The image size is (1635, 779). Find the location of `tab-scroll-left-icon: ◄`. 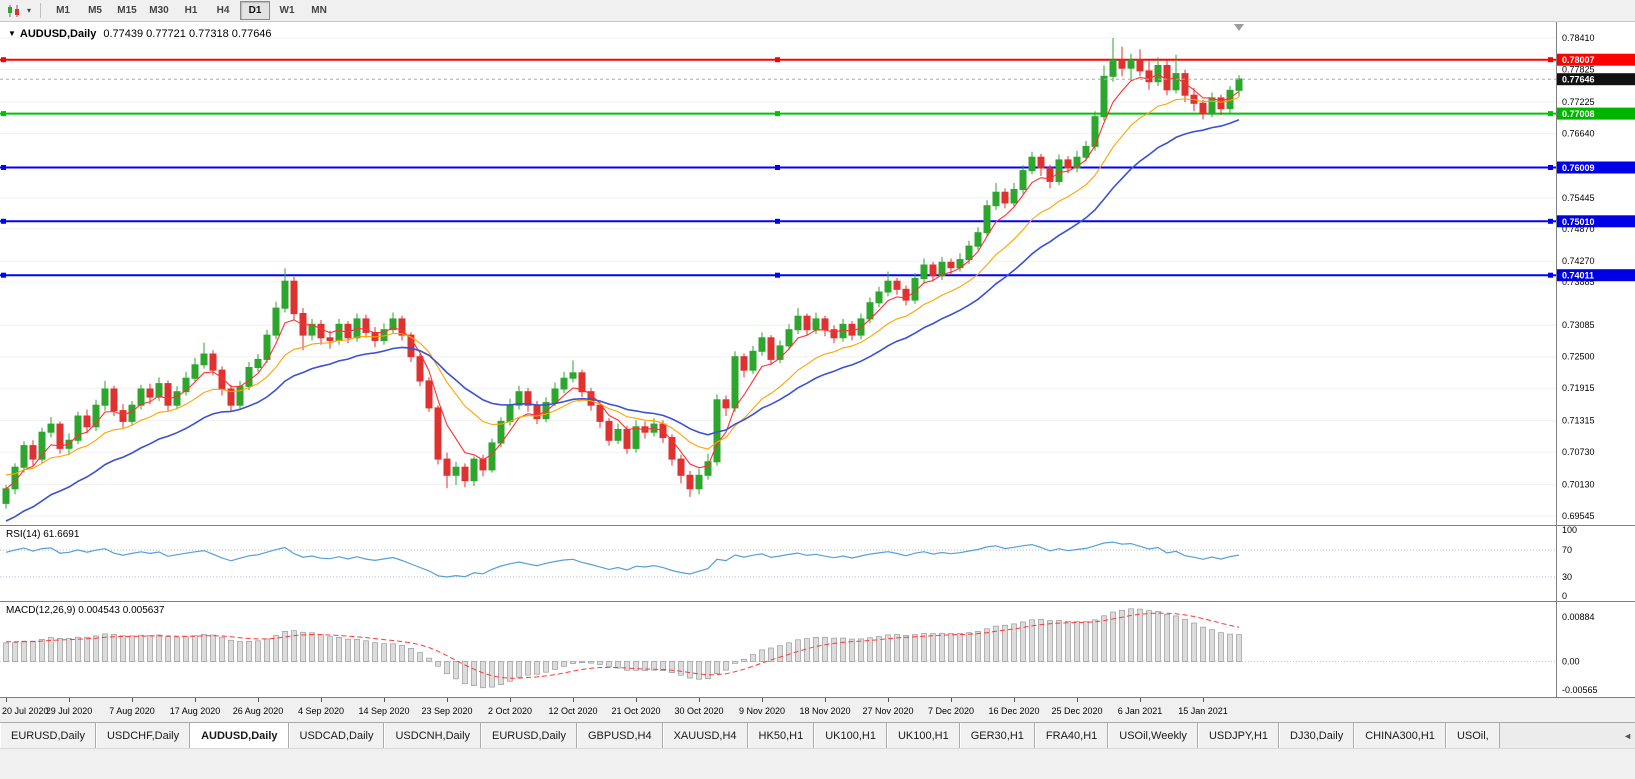

tab-scroll-left-icon: ◄ is located at coordinates (1627, 736).